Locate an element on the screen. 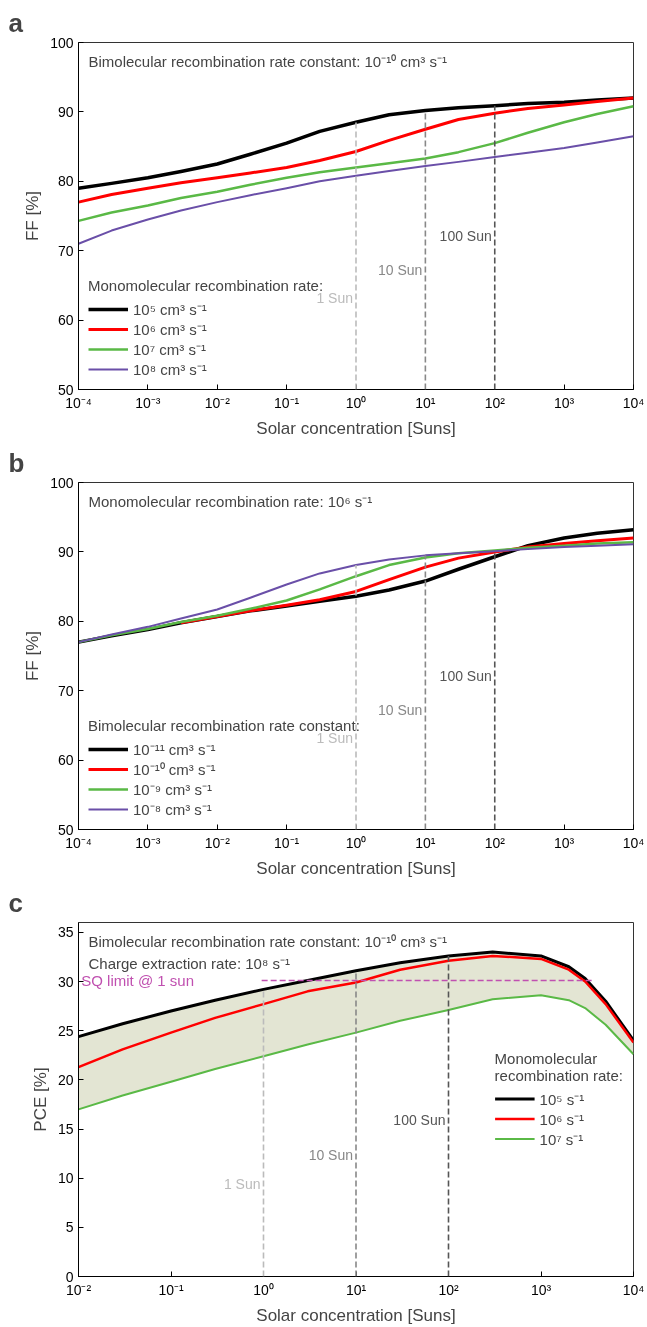 This screenshot has width=647, height=1327. legend-label: 10⁷ s⁻¹ is located at coordinates (561, 1139).